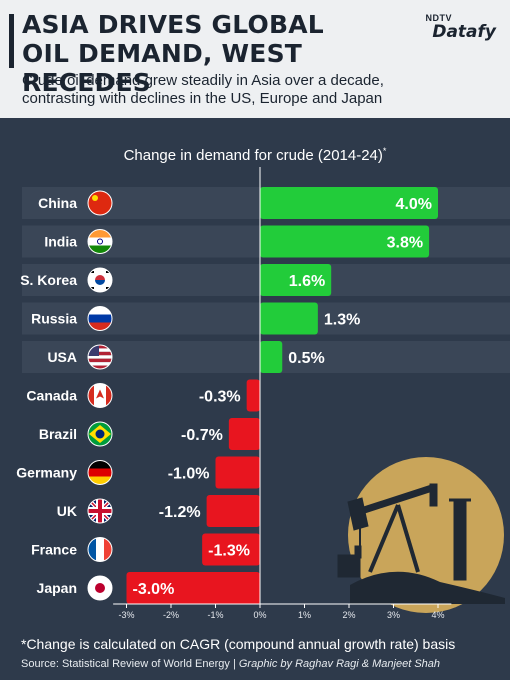 The height and width of the screenshot is (680, 510). What do you see at coordinates (259, 615) in the screenshot?
I see `x-tick-label: 0%` at bounding box center [259, 615].